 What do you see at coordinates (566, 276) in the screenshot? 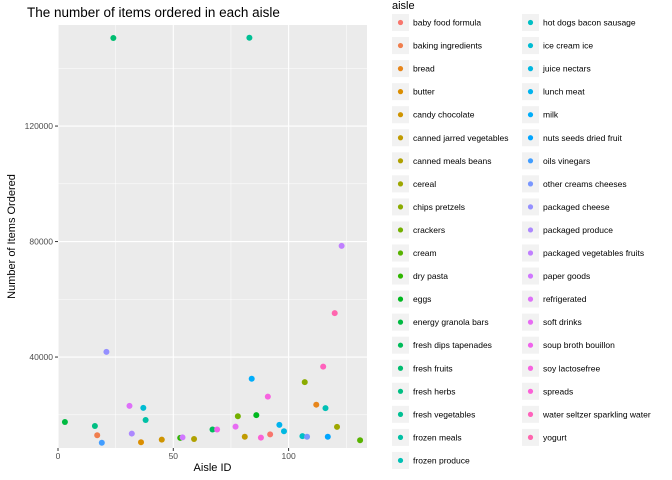
I see `legend-label: paper goods` at bounding box center [566, 276].